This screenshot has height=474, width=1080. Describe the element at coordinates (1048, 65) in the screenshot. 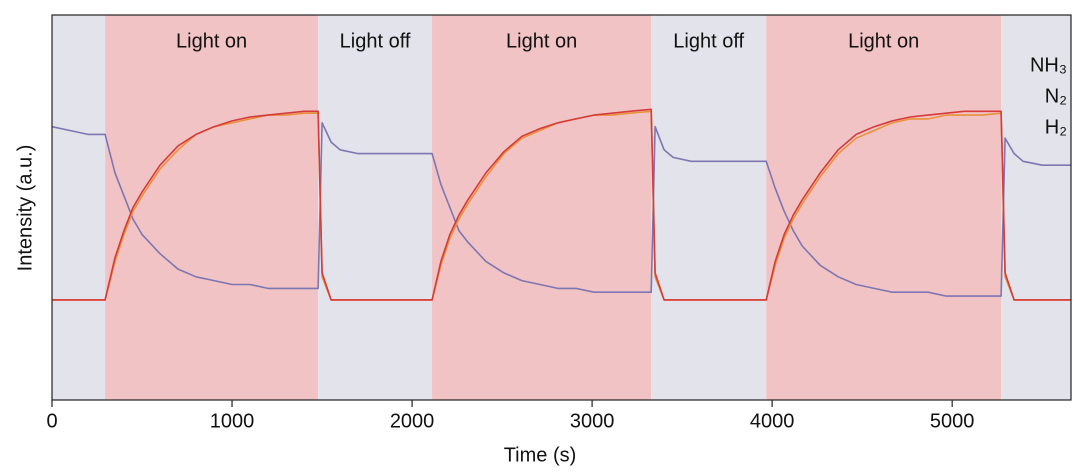

I see `legend-label: NH₃` at that location.